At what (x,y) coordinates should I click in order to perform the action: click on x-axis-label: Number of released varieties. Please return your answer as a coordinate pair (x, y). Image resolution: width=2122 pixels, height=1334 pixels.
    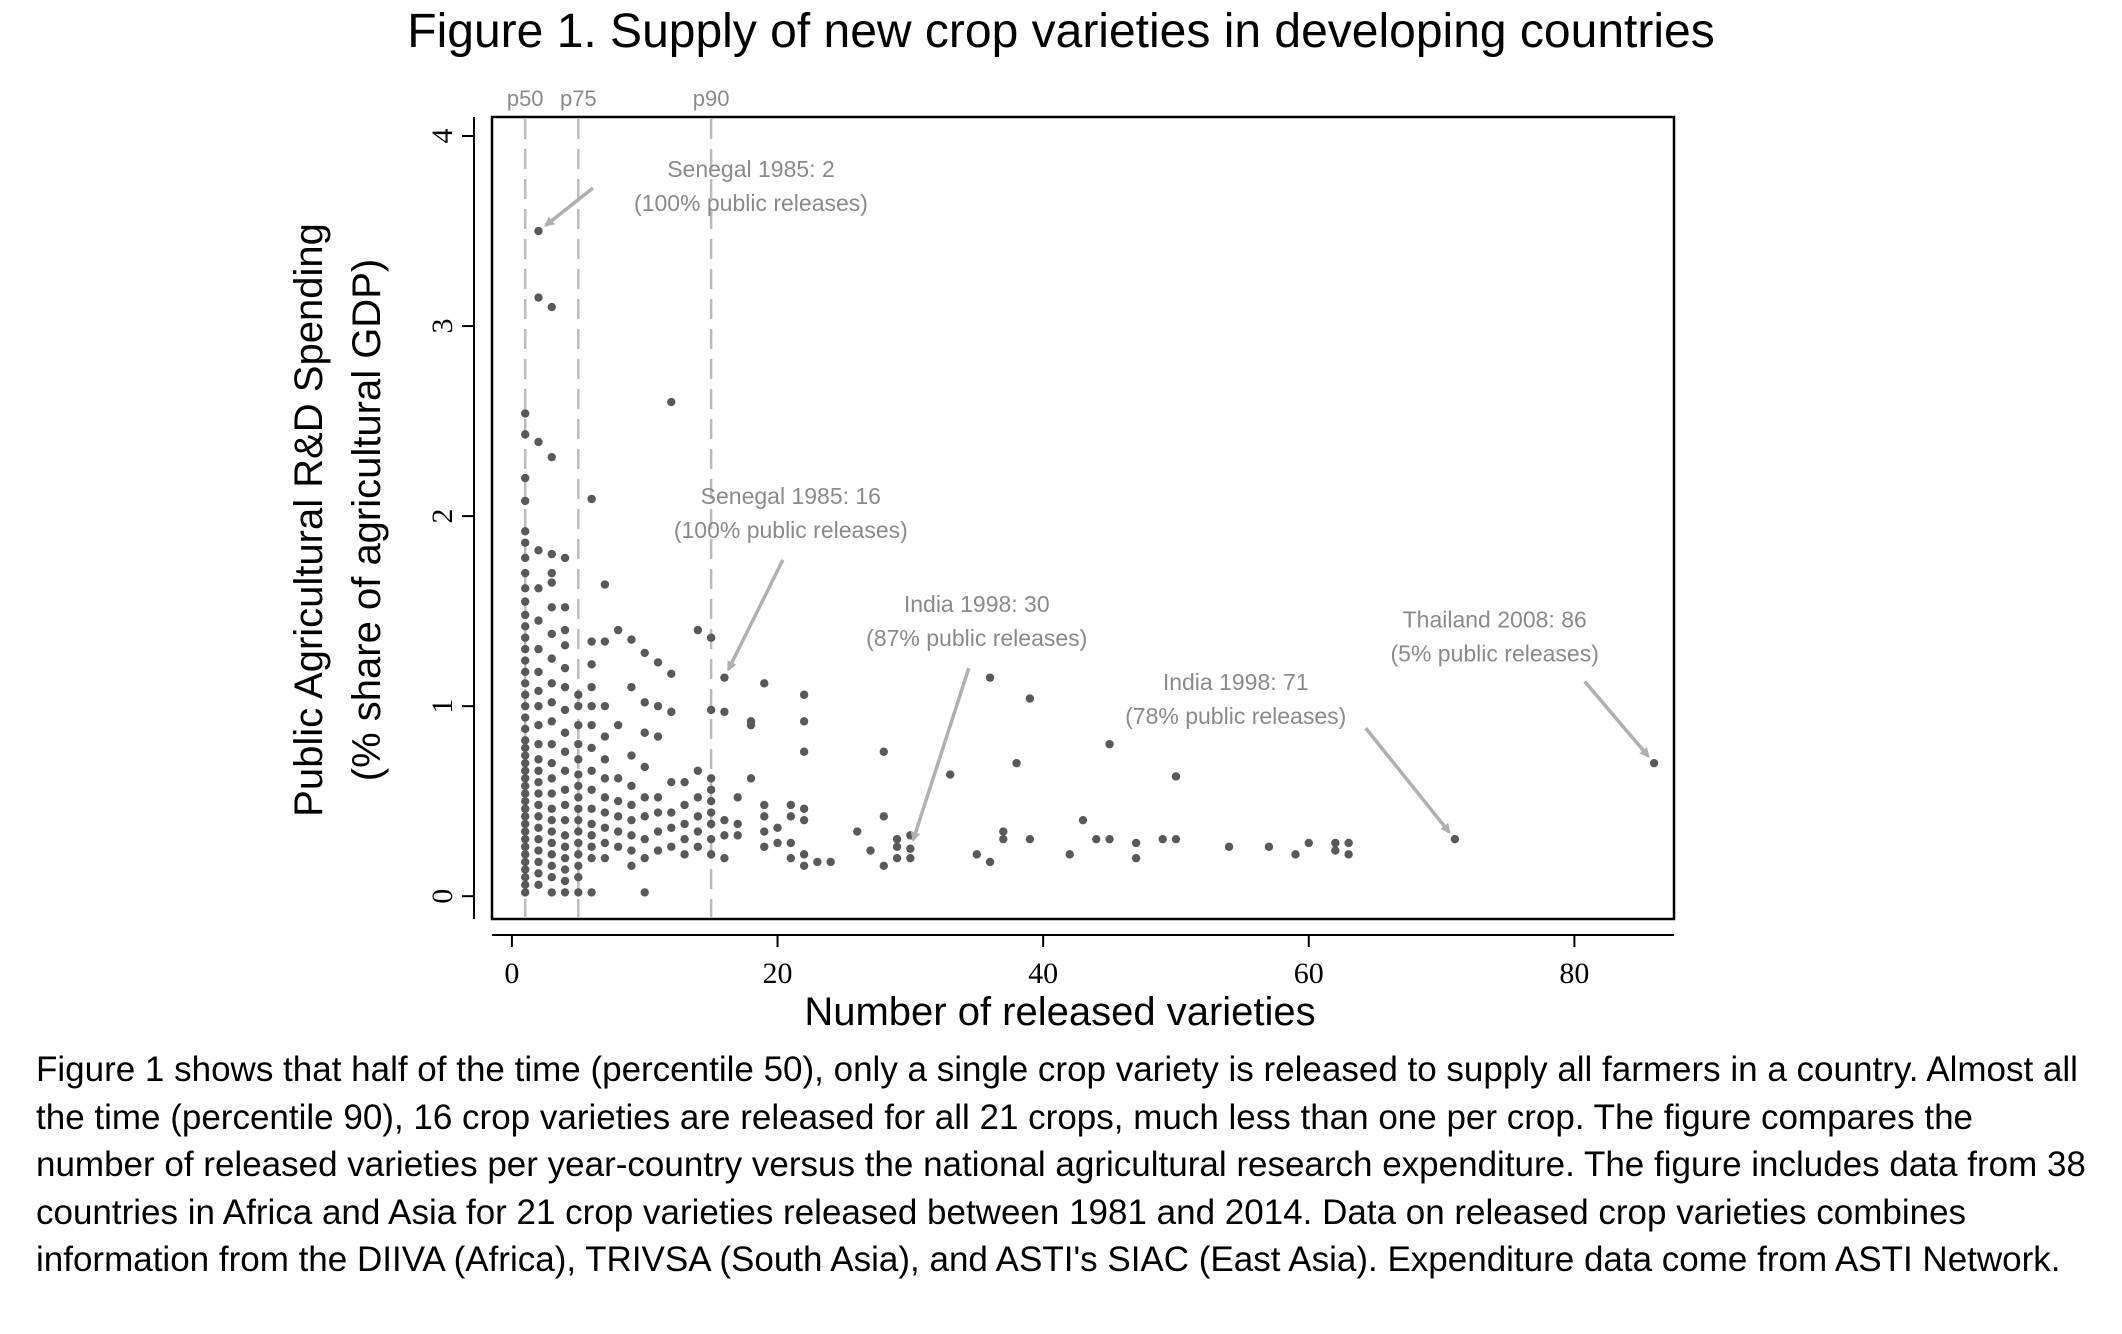
    Looking at the image, I should click on (1059, 1012).